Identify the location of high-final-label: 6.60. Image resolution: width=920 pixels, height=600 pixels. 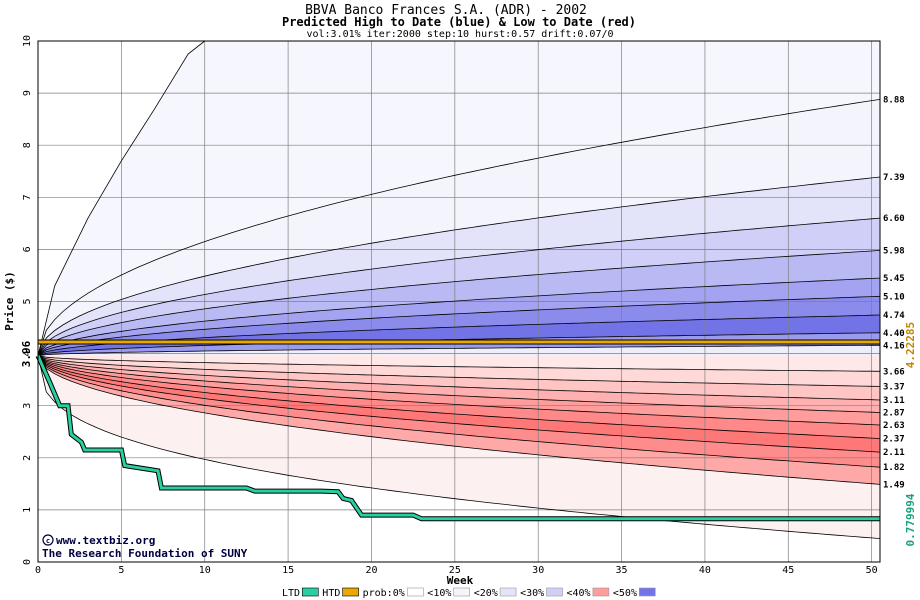
(894, 219).